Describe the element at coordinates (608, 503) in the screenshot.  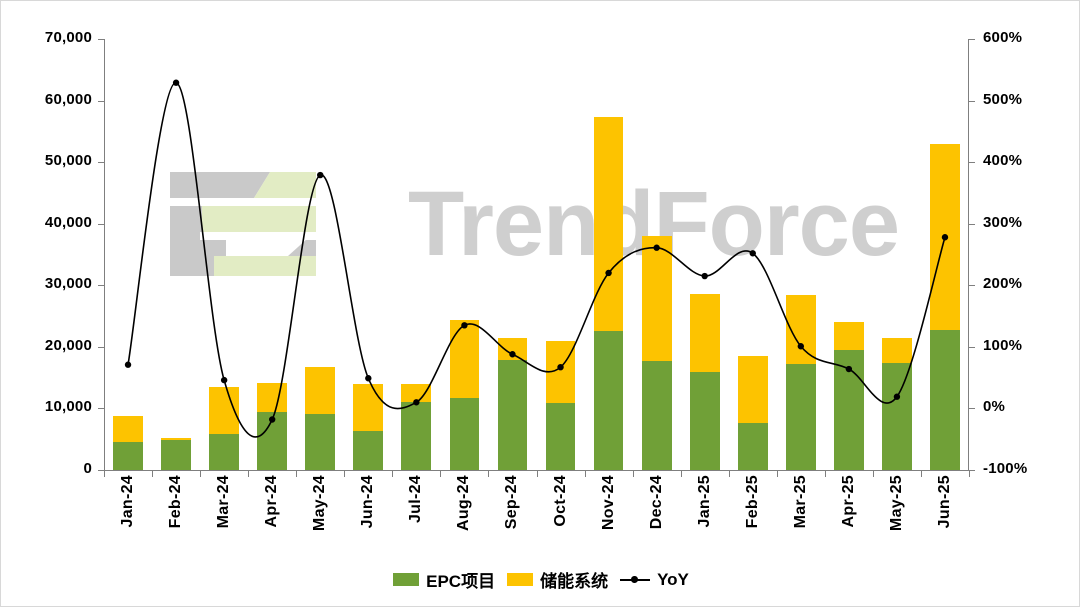
I see `x-axis-label: Nov-24` at that location.